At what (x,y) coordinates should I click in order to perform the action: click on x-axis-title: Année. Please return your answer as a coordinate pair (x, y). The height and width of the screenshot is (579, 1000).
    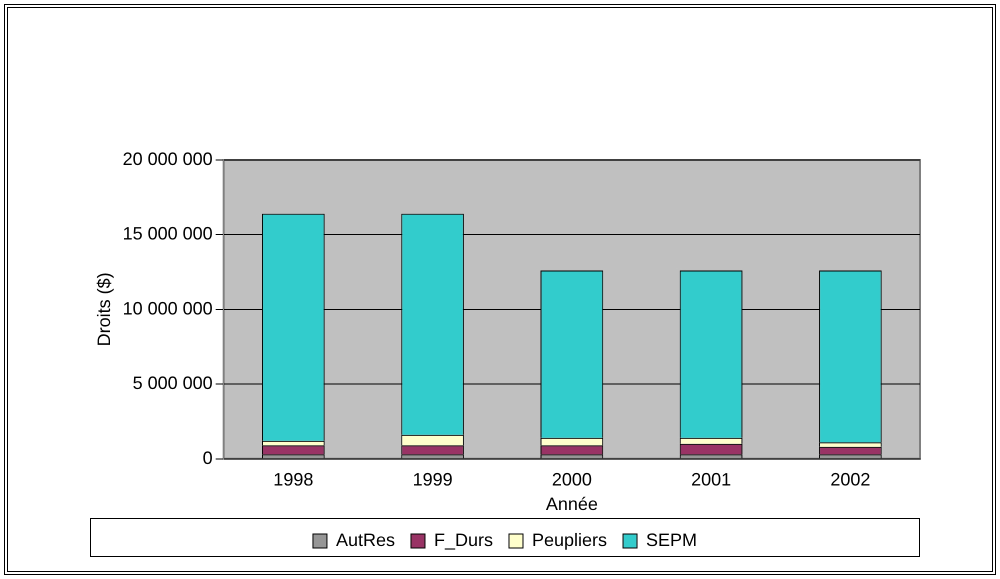
    Looking at the image, I should click on (572, 504).